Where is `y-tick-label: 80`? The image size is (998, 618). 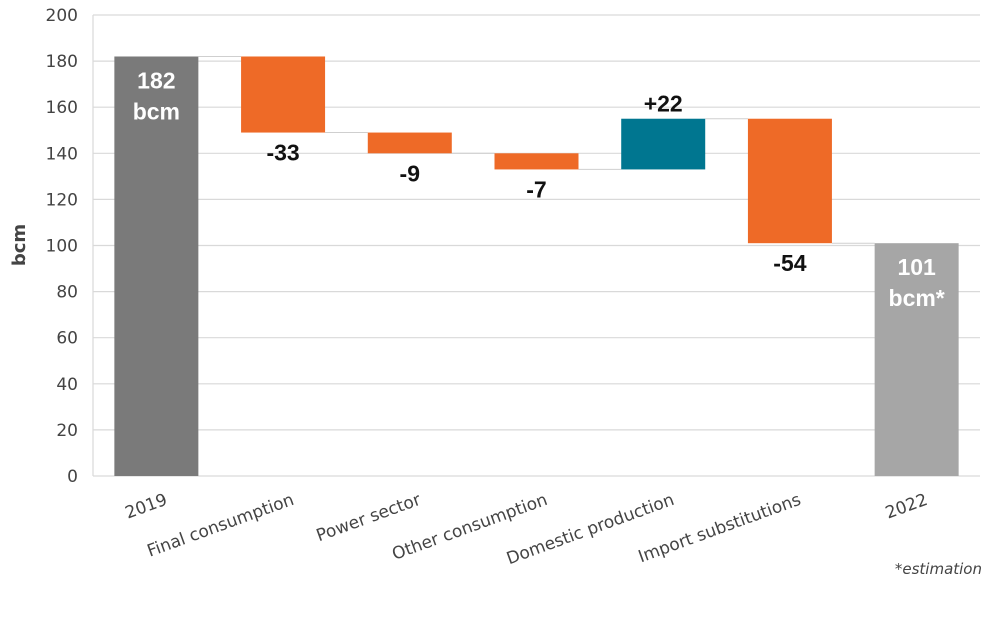
y-tick-label: 80 is located at coordinates (67, 293).